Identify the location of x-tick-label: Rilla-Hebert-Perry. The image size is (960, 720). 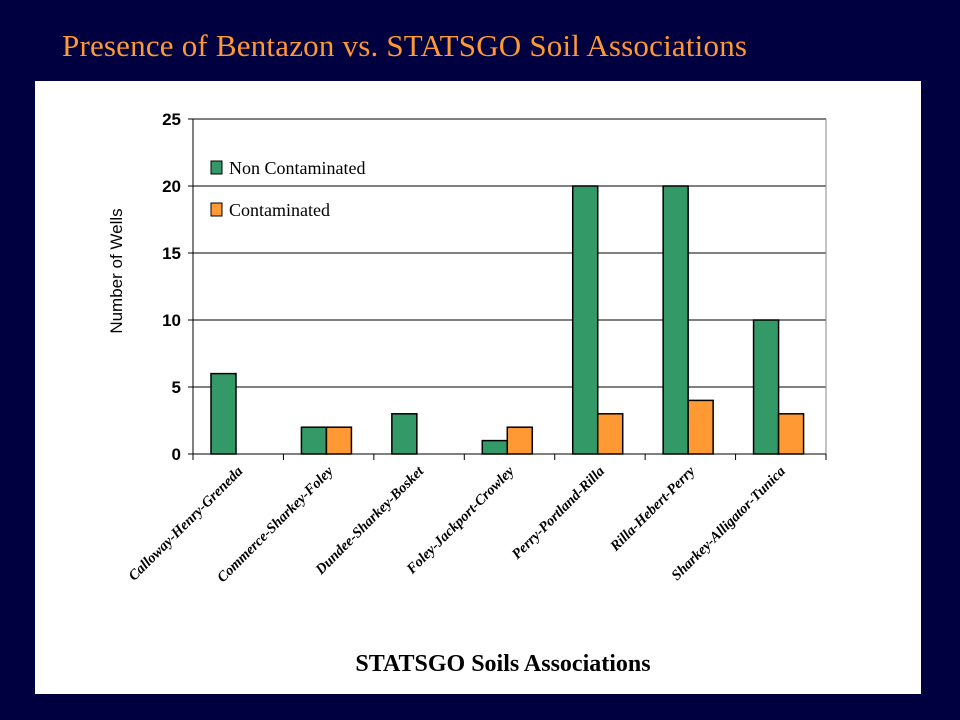
(653, 509).